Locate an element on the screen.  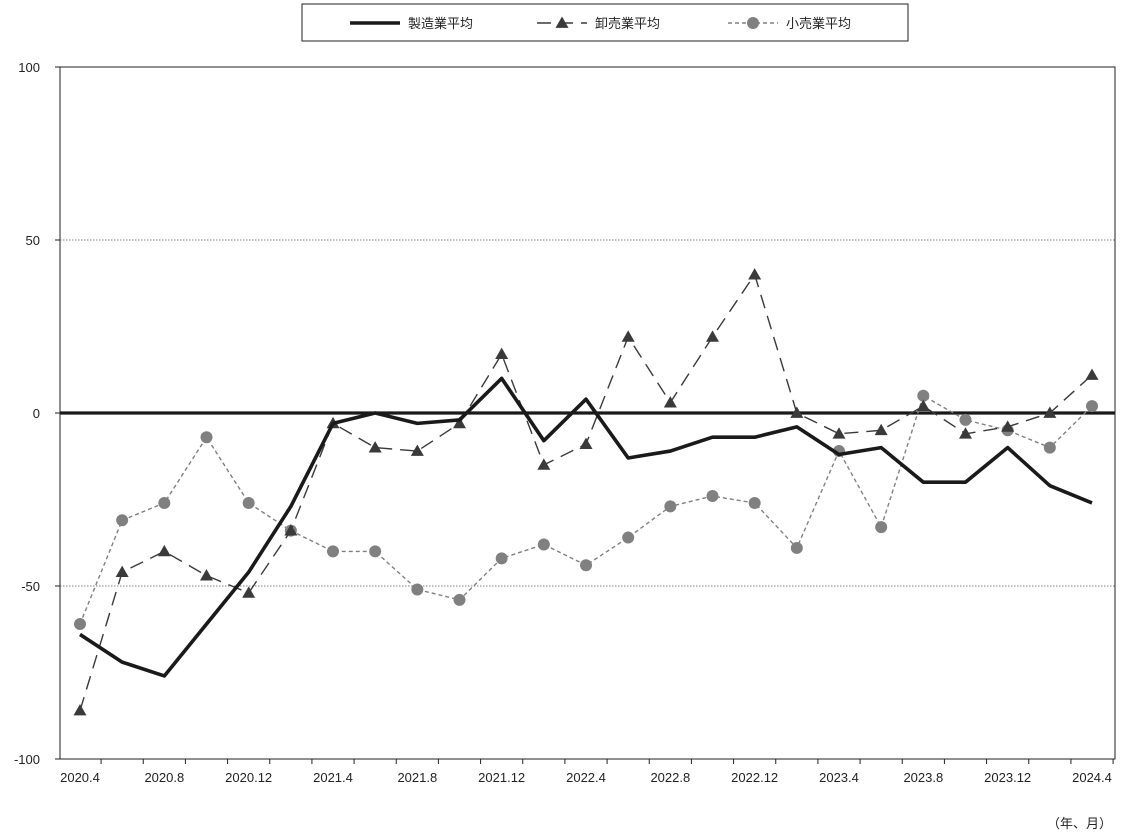
legend-item: 製造業平均 is located at coordinates (411, 24).